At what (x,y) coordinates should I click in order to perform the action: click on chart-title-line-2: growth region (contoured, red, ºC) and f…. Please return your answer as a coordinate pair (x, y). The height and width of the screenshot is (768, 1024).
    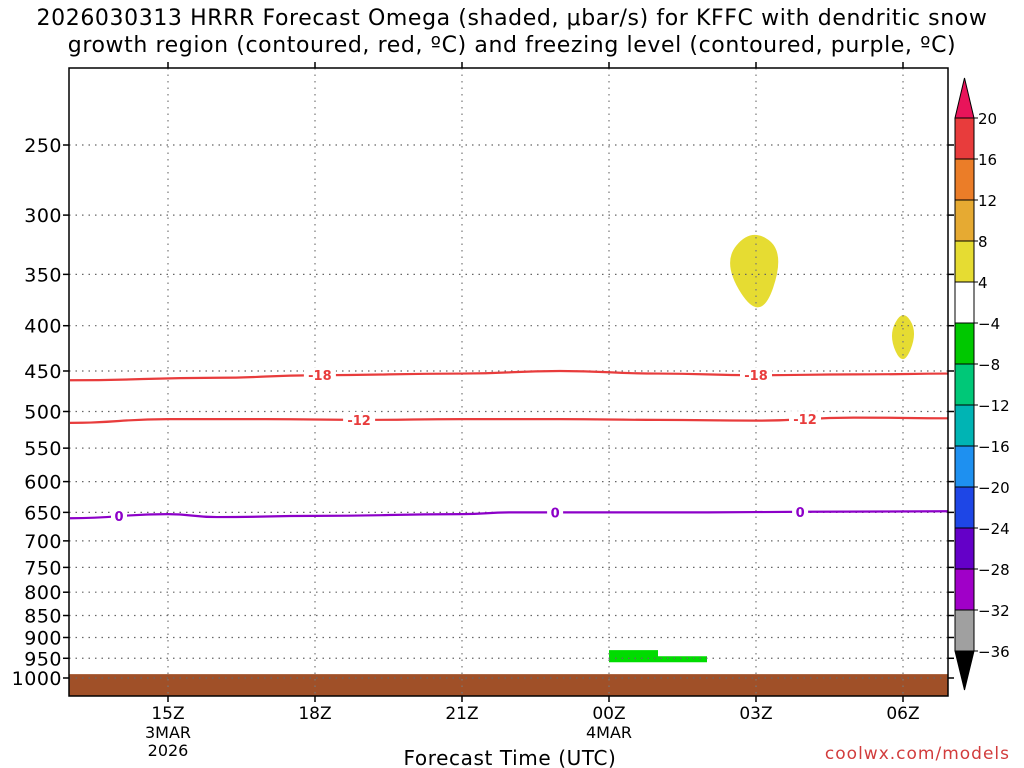
    Looking at the image, I should click on (512, 45).